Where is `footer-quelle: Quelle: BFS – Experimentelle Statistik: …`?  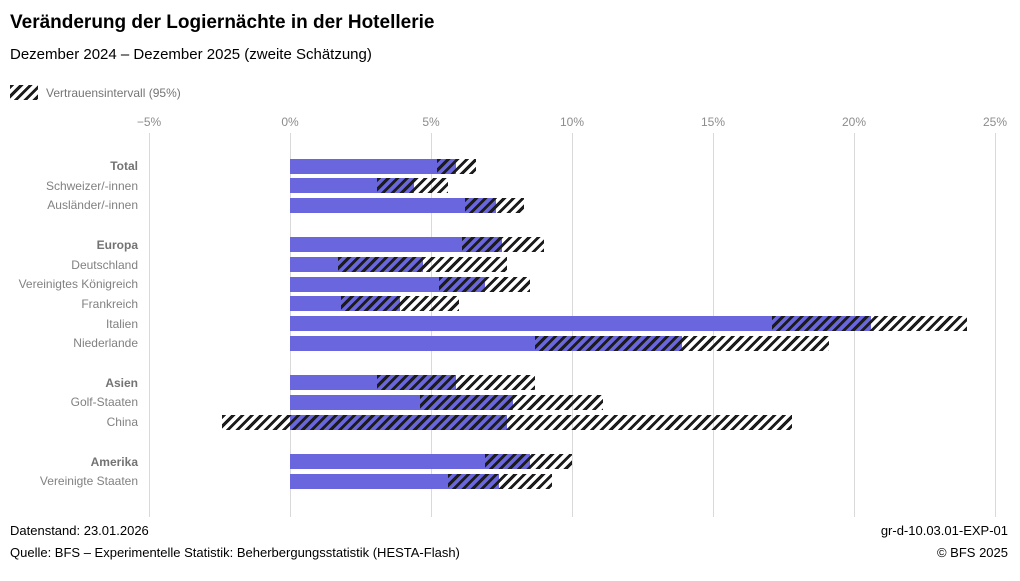
footer-quelle: Quelle: BFS – Experimentelle Statistik: … is located at coordinates (235, 552).